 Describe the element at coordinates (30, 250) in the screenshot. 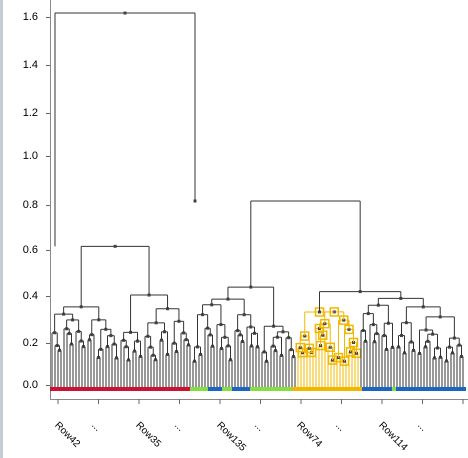

I see `y-tick-label: 0.6` at that location.